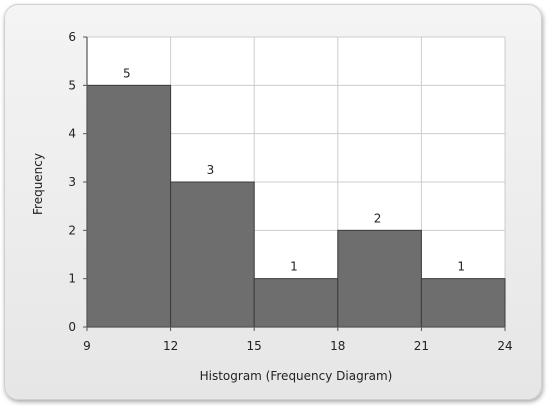 The image size is (548, 406). What do you see at coordinates (337, 346) in the screenshot?
I see `x-tick-label-3: 18` at bounding box center [337, 346].